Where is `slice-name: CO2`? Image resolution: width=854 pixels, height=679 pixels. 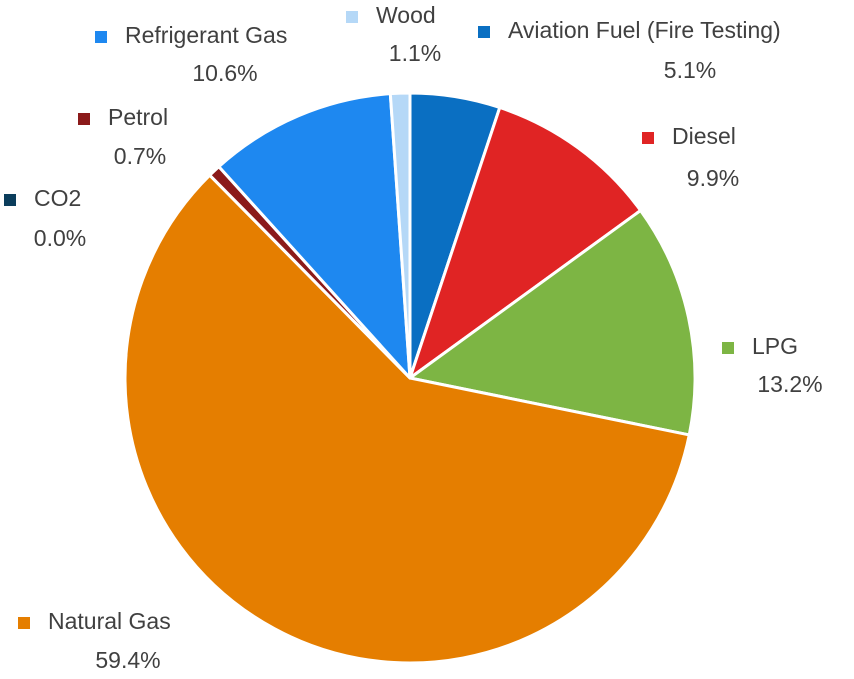 slice-name: CO2 is located at coordinates (57, 198).